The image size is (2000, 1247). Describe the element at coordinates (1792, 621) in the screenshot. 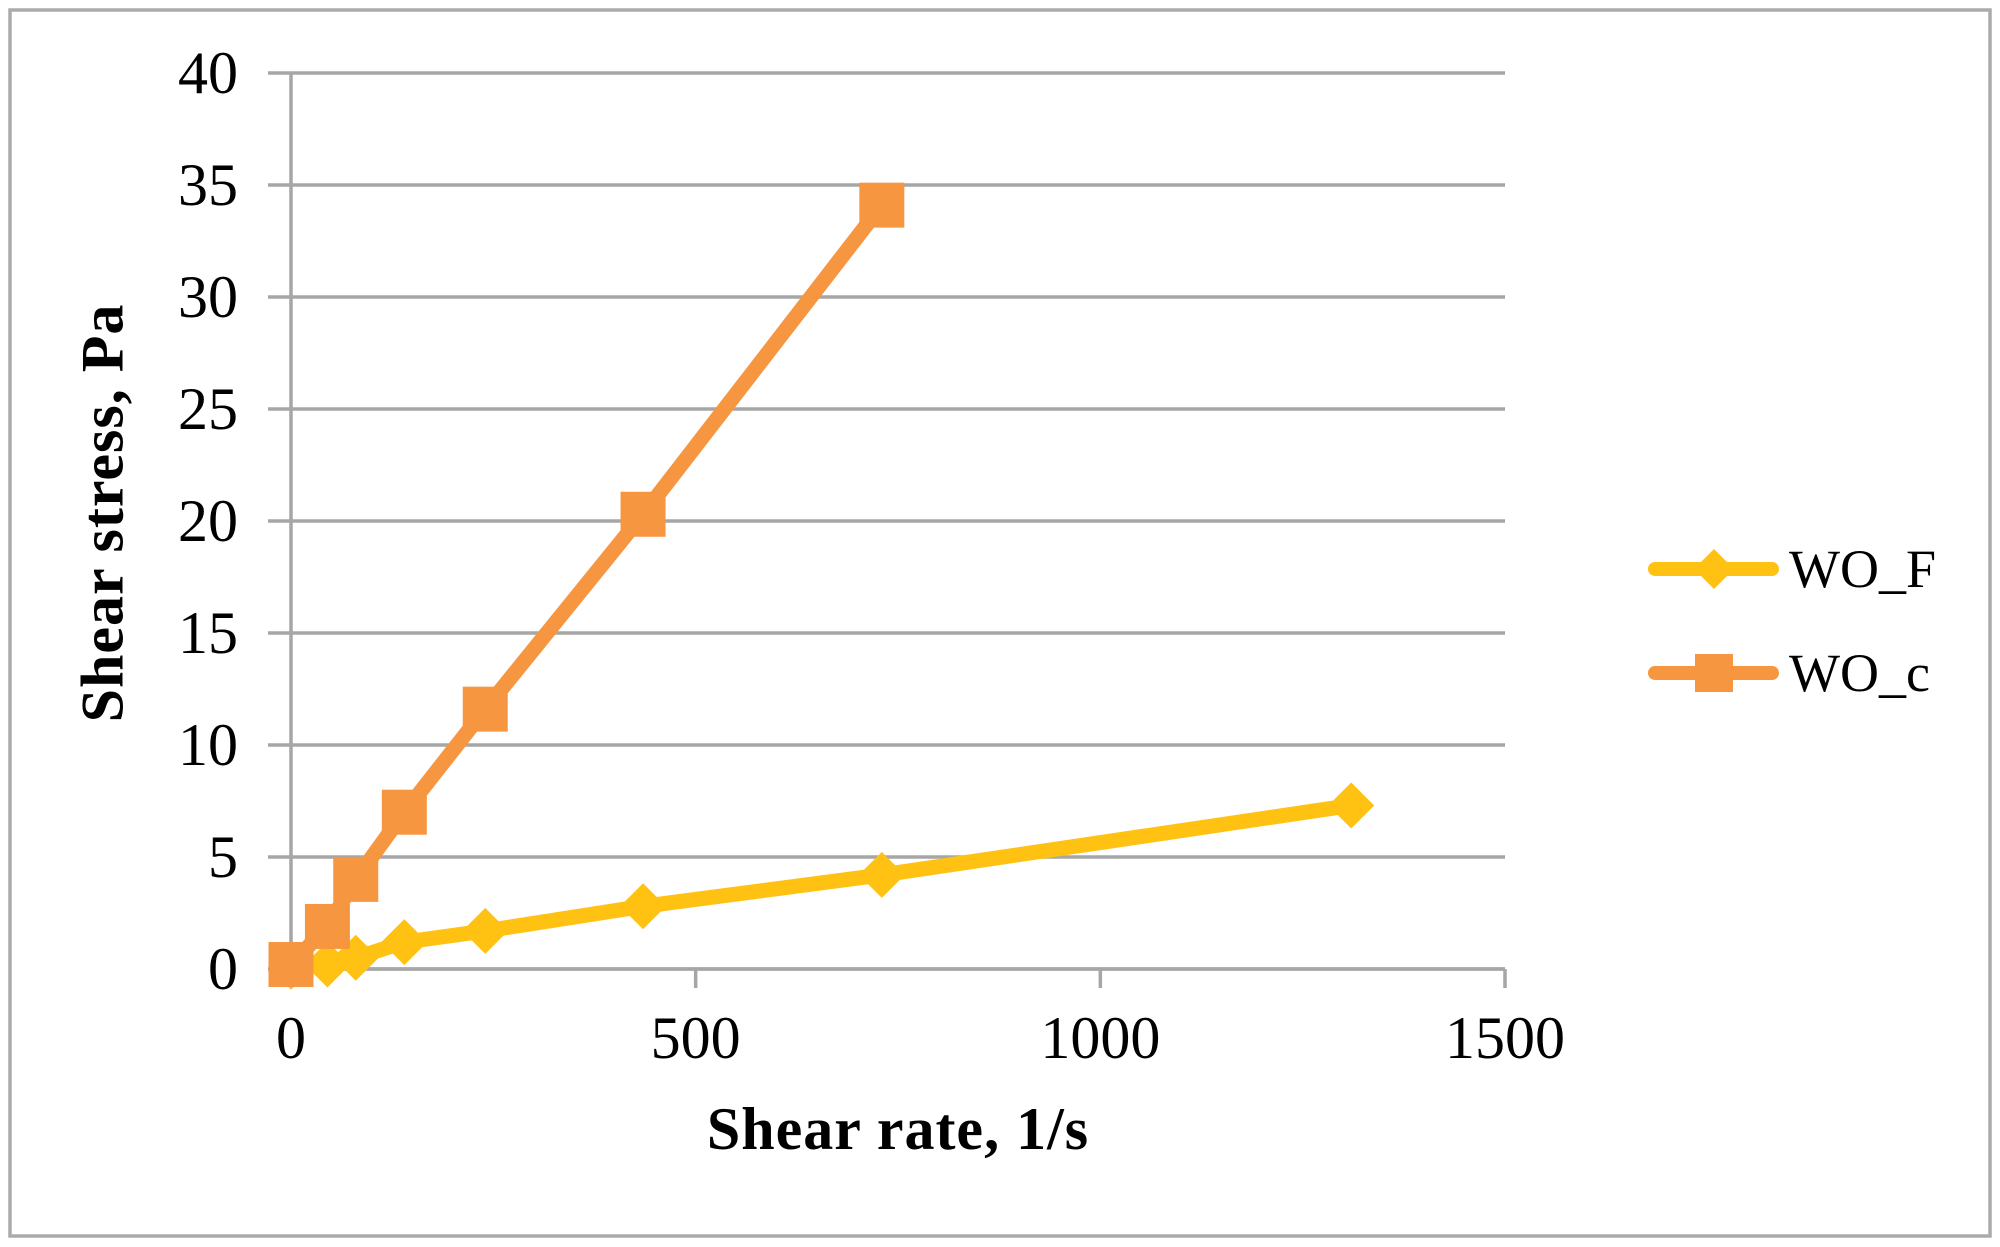

I see `legend: WO_F WO_c` at that location.